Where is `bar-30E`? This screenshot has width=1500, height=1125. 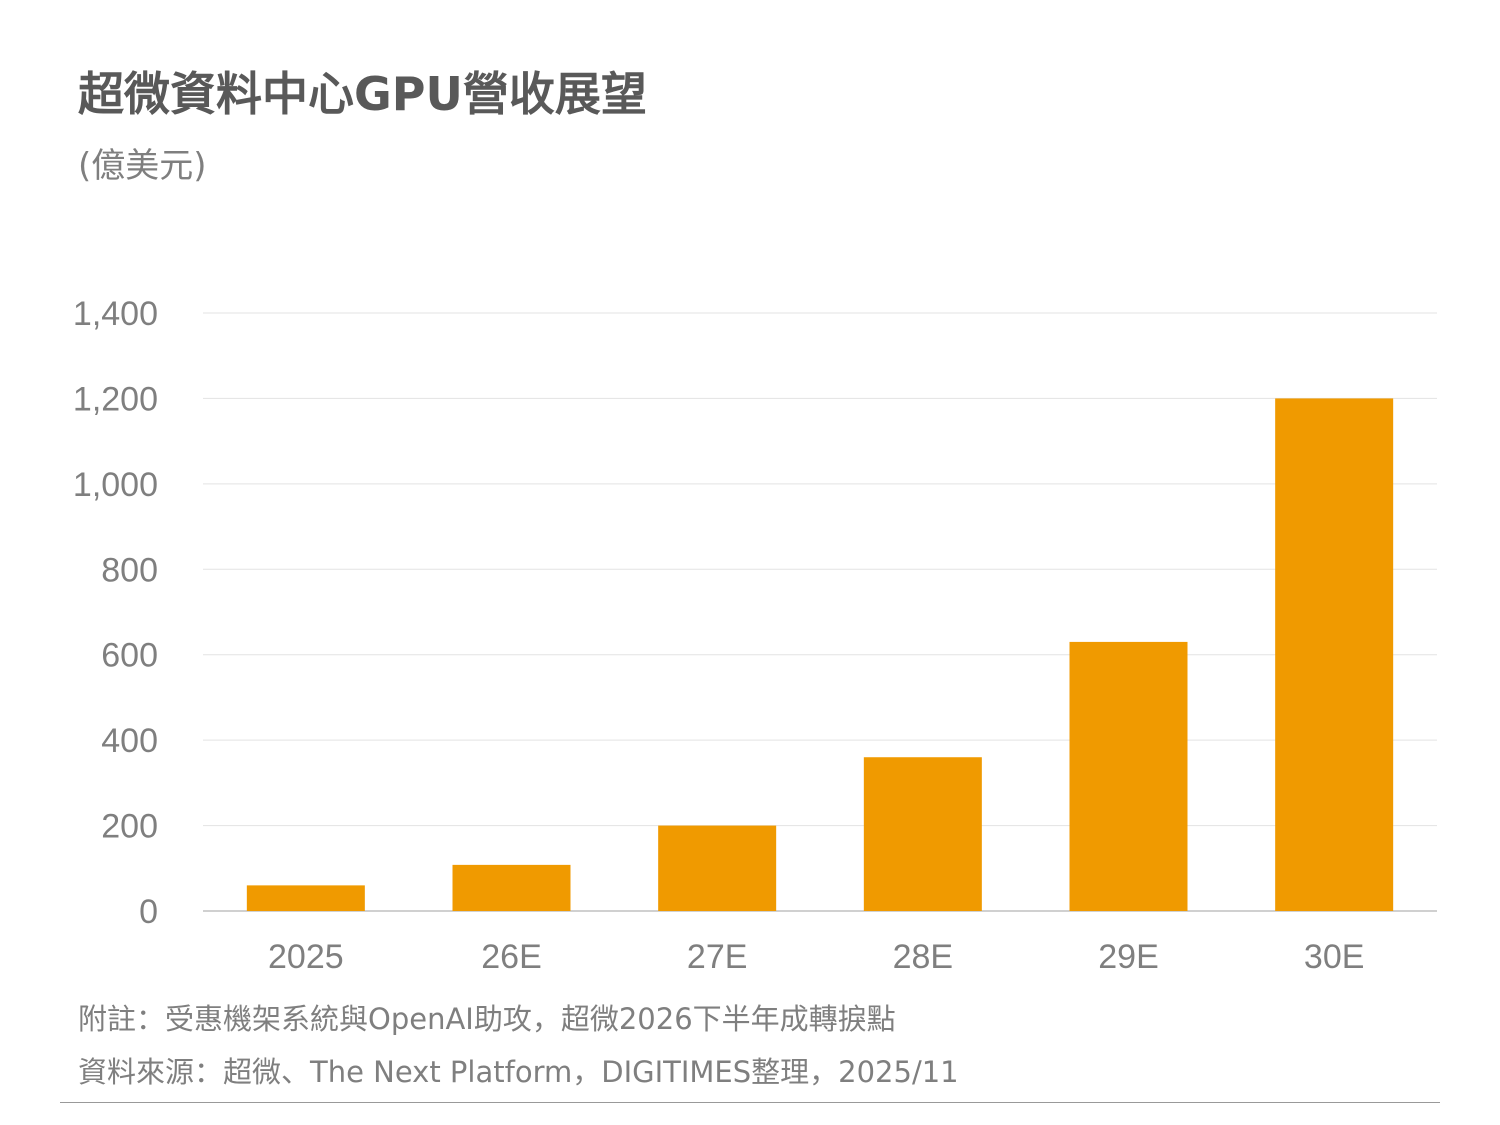
bar-30E is located at coordinates (1334, 654).